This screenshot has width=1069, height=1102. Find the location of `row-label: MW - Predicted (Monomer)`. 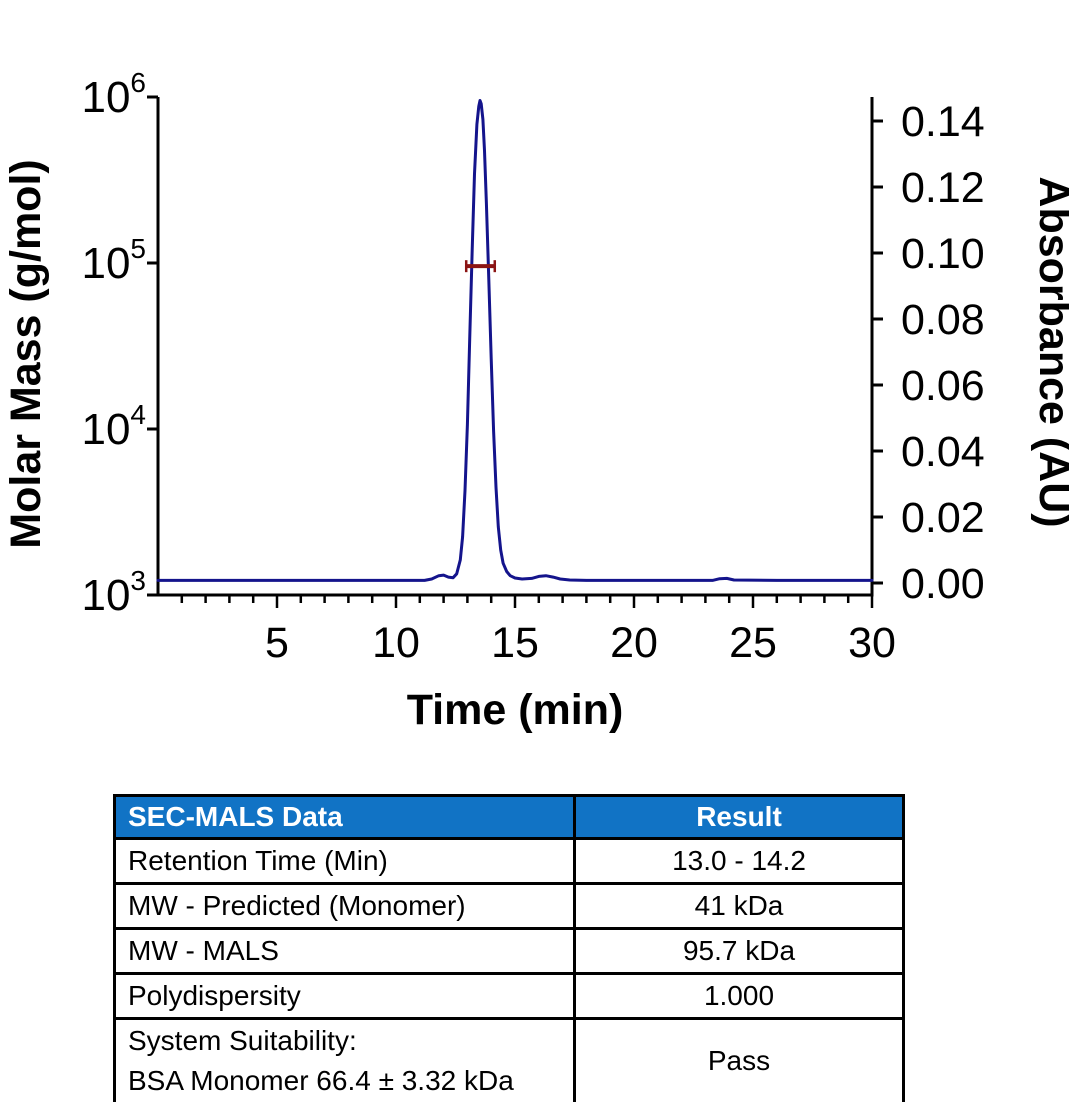

row-label: MW - Predicted (Monomer) is located at coordinates (344, 906).